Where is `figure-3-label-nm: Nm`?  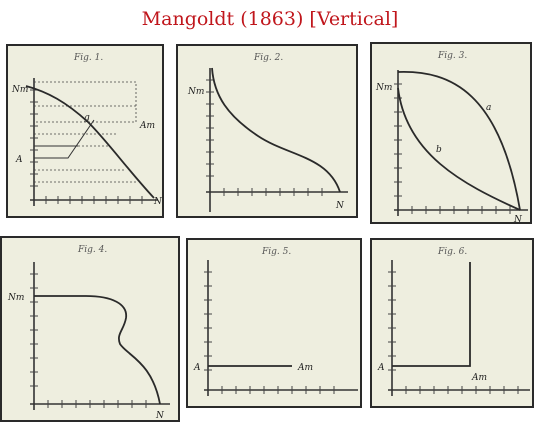
figure-3-label-nm: Nm is located at coordinates (383, 88).